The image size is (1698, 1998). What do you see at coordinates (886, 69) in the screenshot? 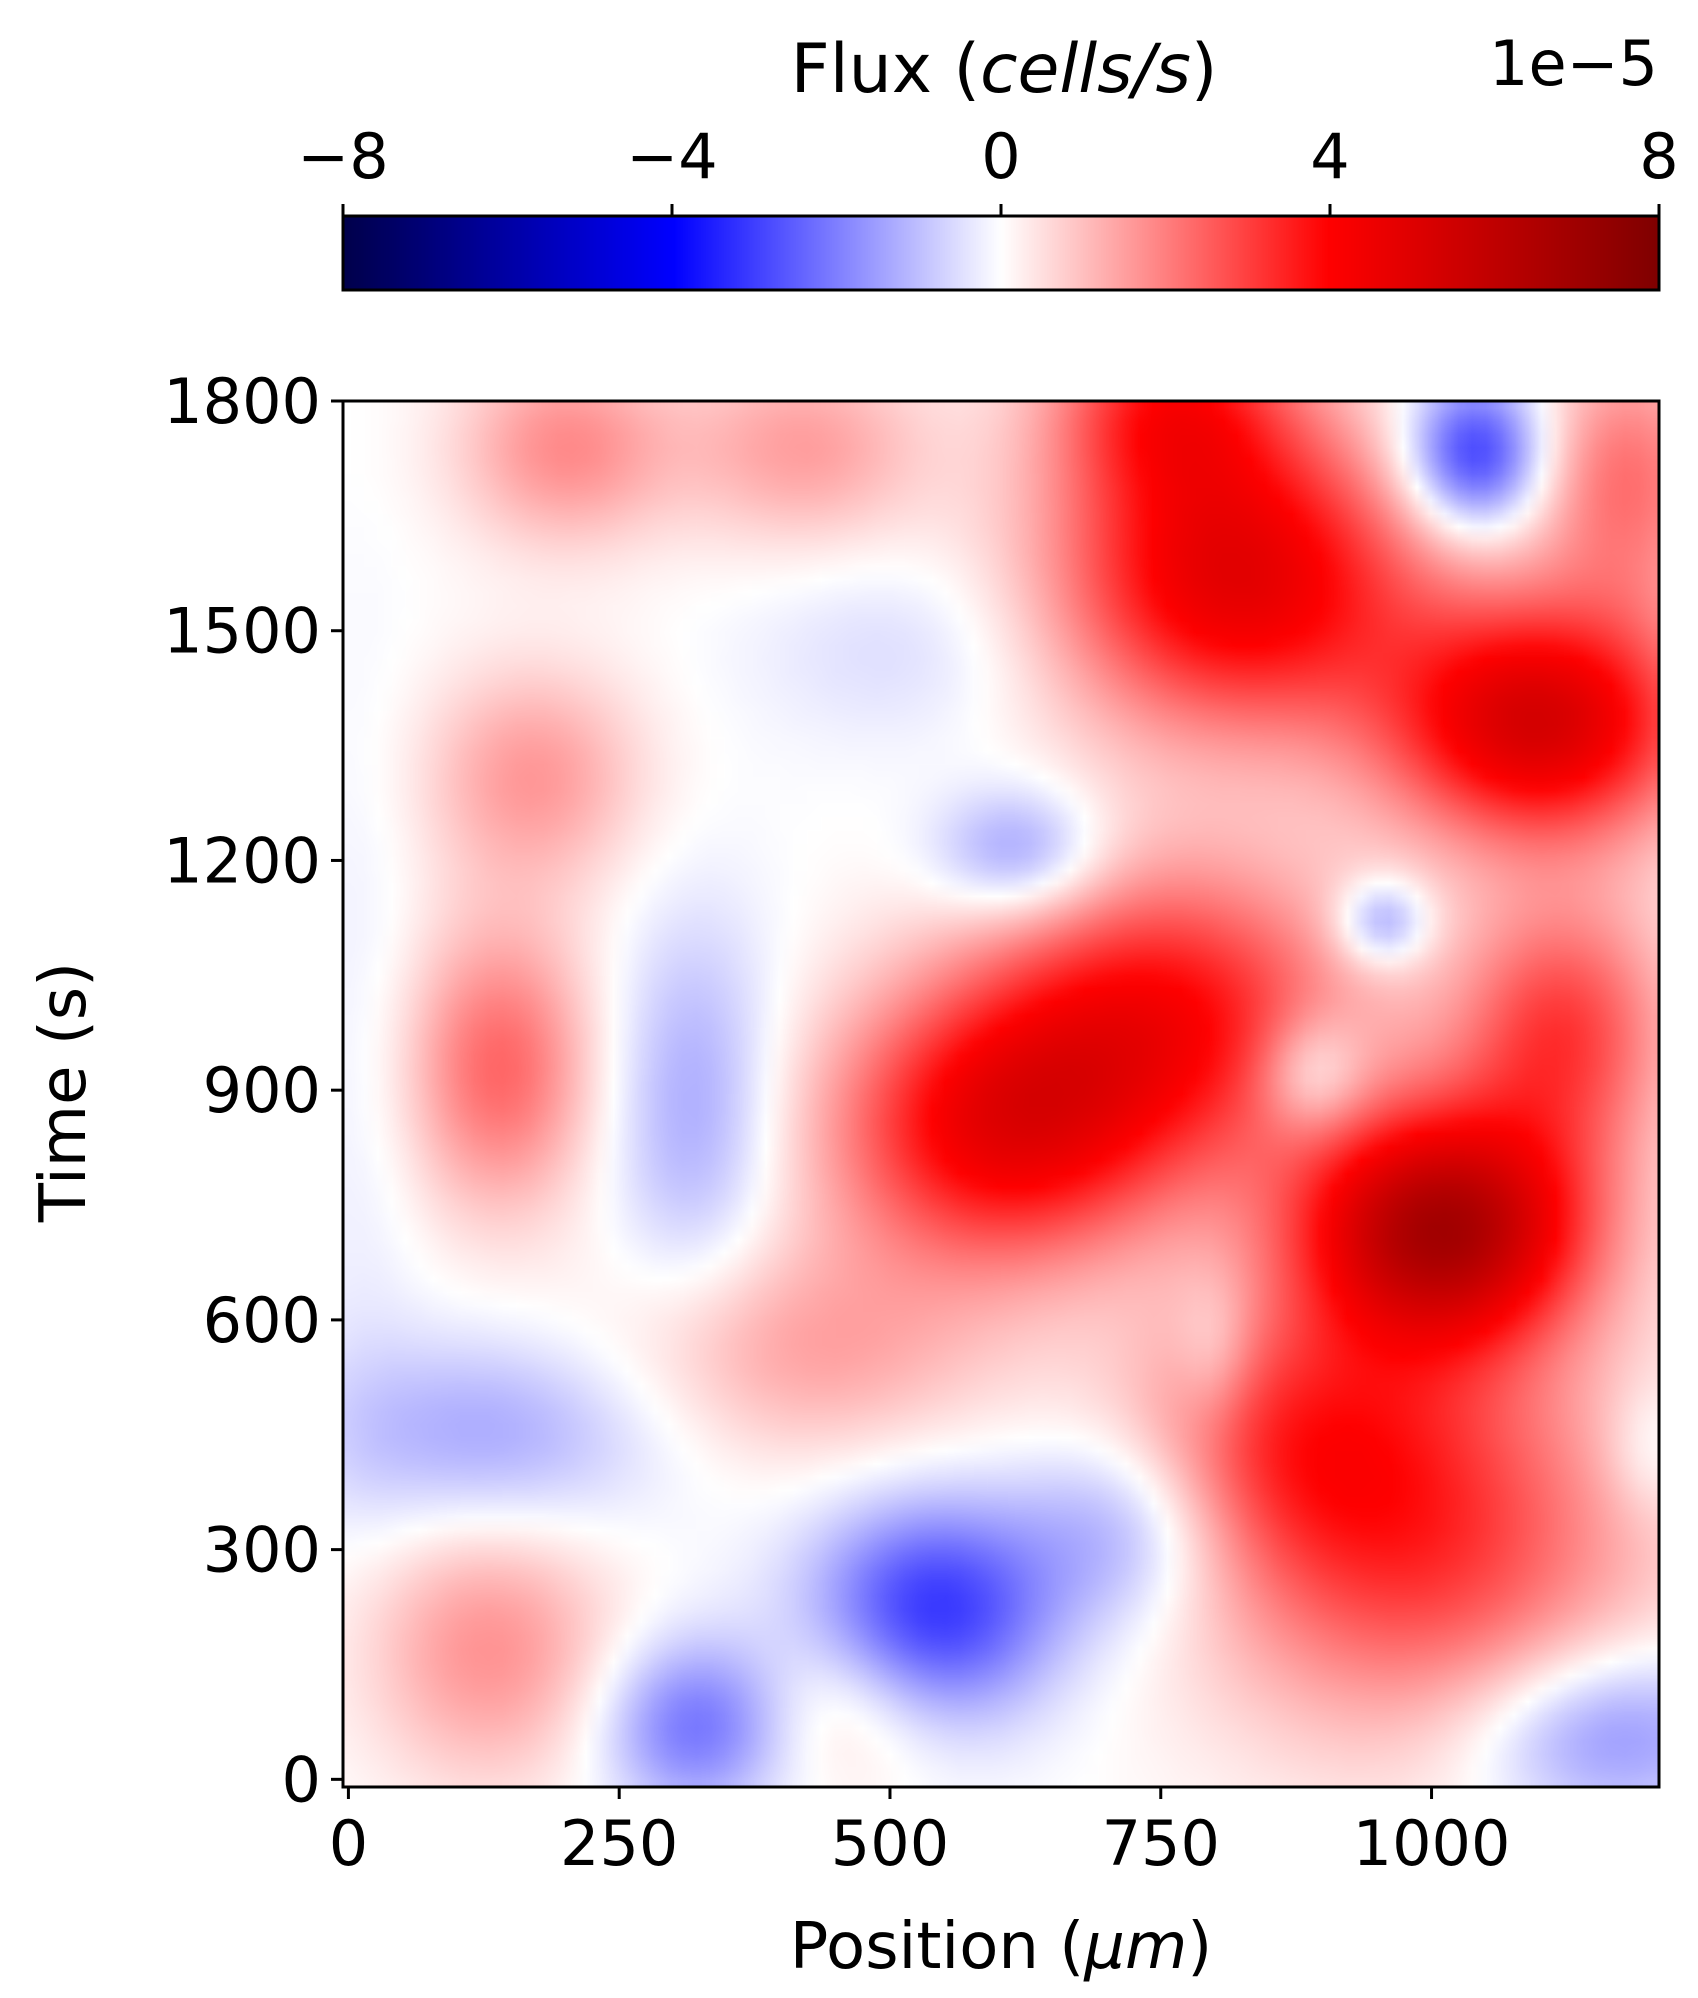
I see `colorbar-title-prefix: Flux (` at bounding box center [886, 69].